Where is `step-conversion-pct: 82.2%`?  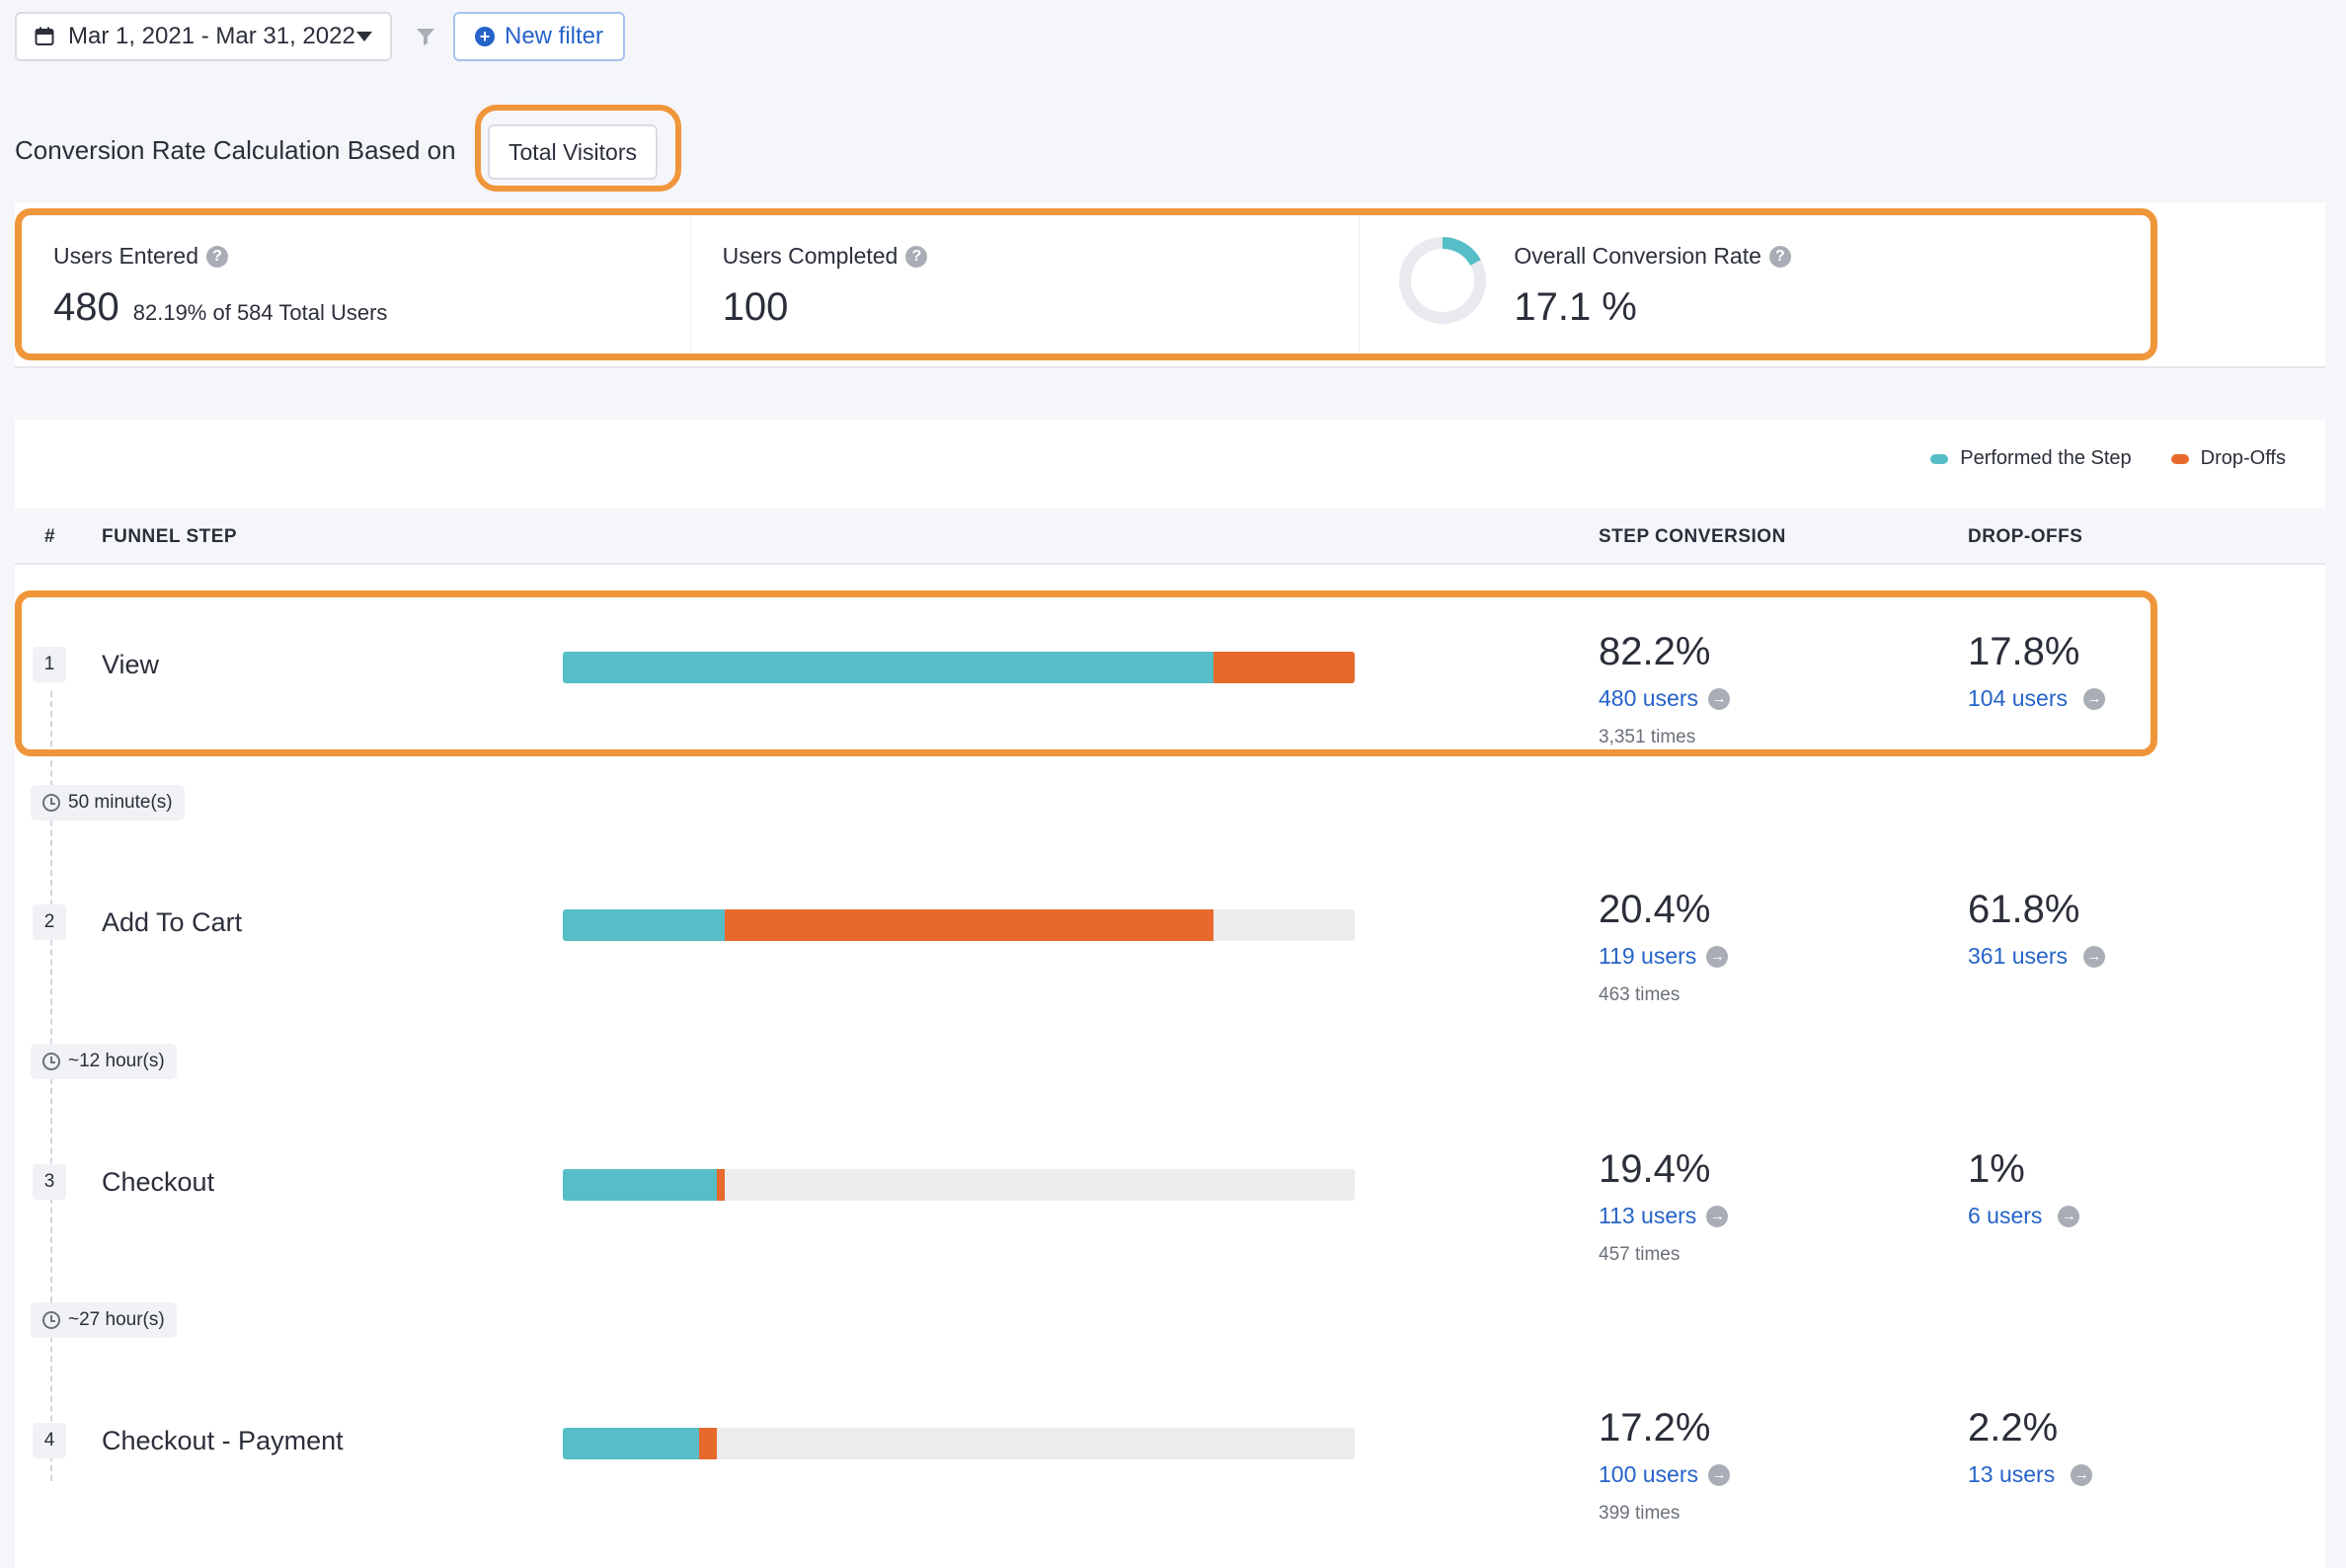
step-conversion-pct: 82.2% is located at coordinates (1655, 651).